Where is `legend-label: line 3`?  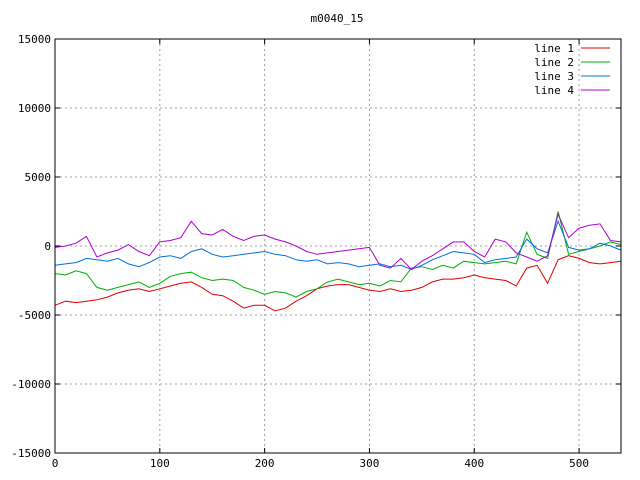
legend-label: line 3 is located at coordinates (554, 76).